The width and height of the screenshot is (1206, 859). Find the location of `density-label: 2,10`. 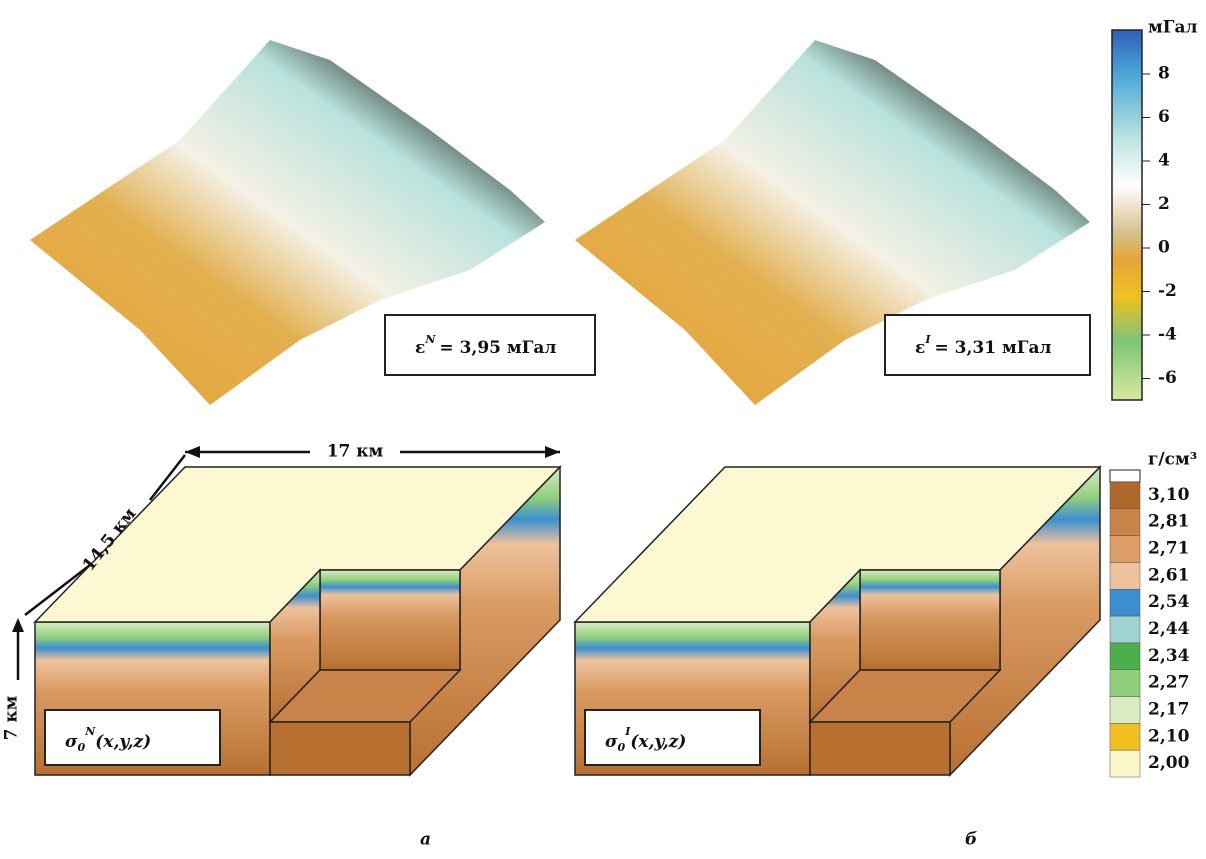

density-label: 2,10 is located at coordinates (1169, 736).